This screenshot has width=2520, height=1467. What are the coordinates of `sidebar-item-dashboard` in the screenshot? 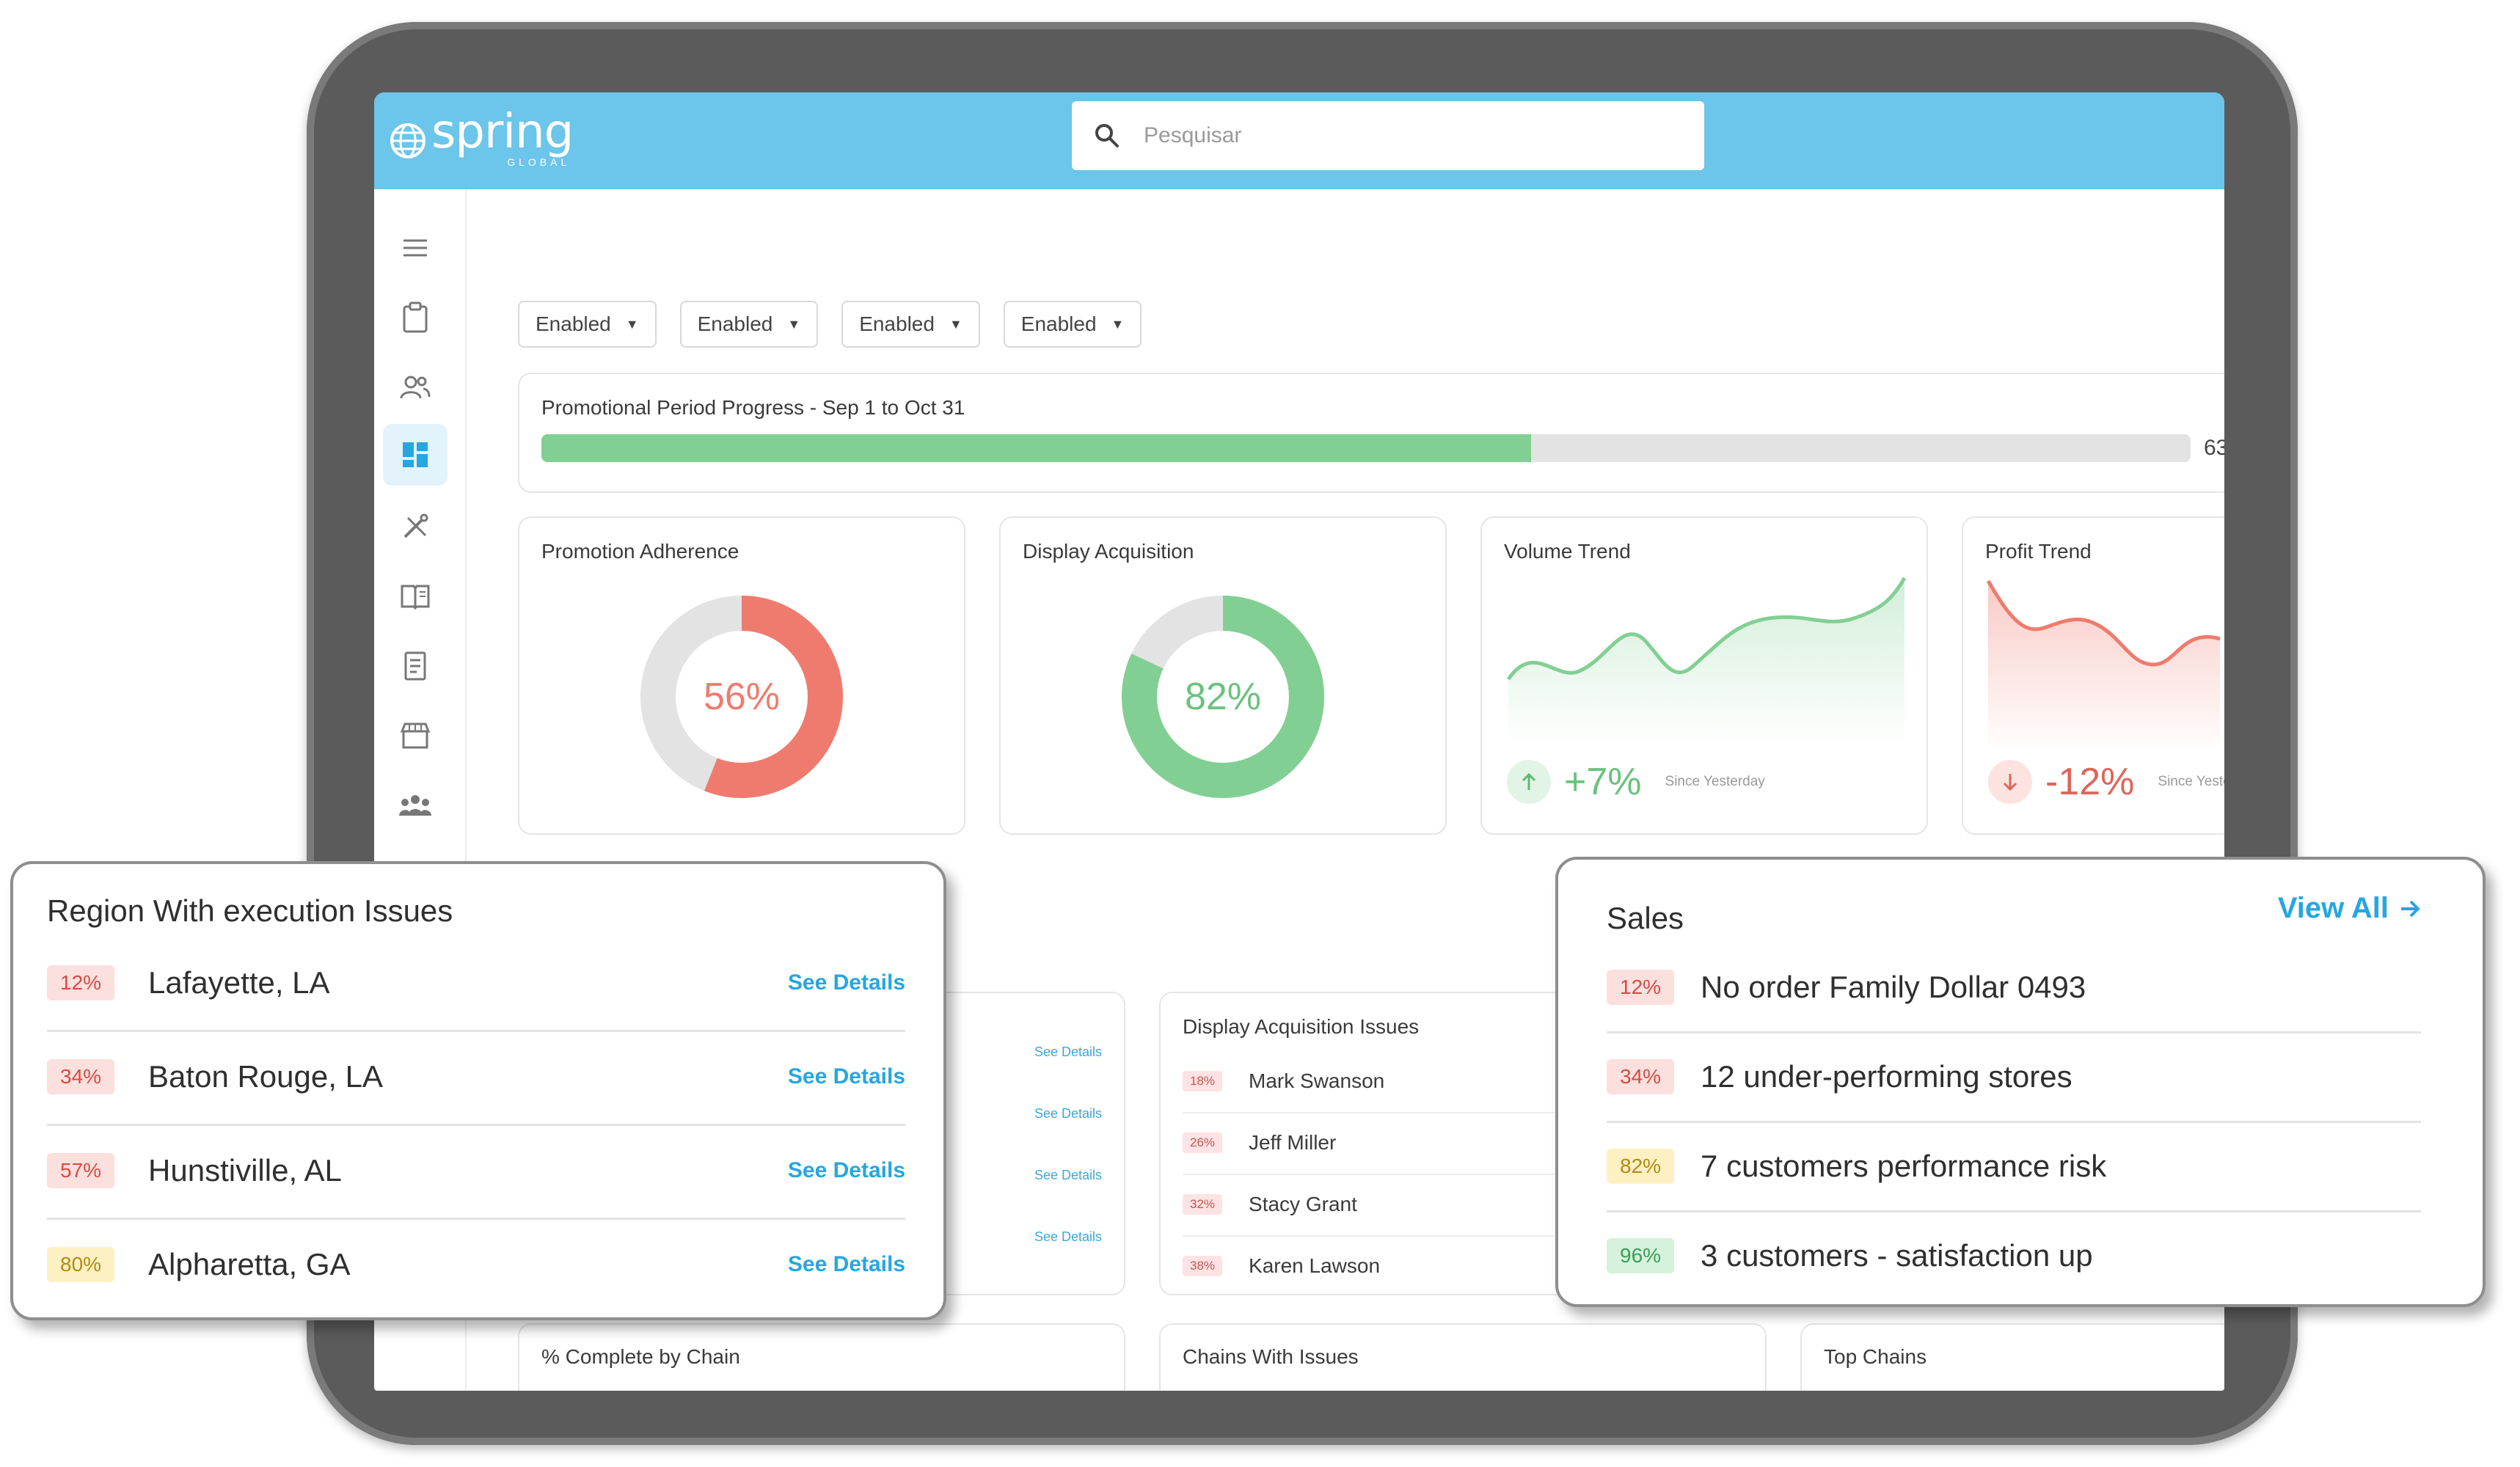 It's located at (416, 455).